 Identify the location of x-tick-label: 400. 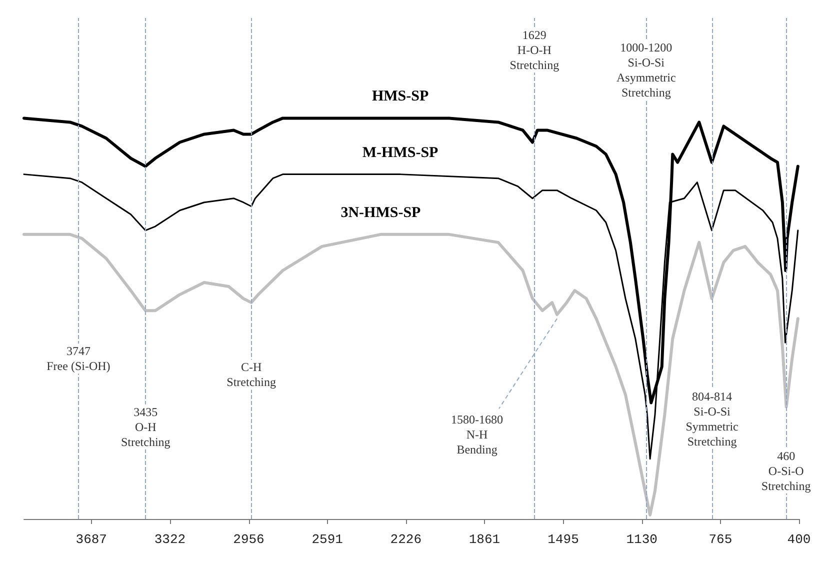
(799, 539).